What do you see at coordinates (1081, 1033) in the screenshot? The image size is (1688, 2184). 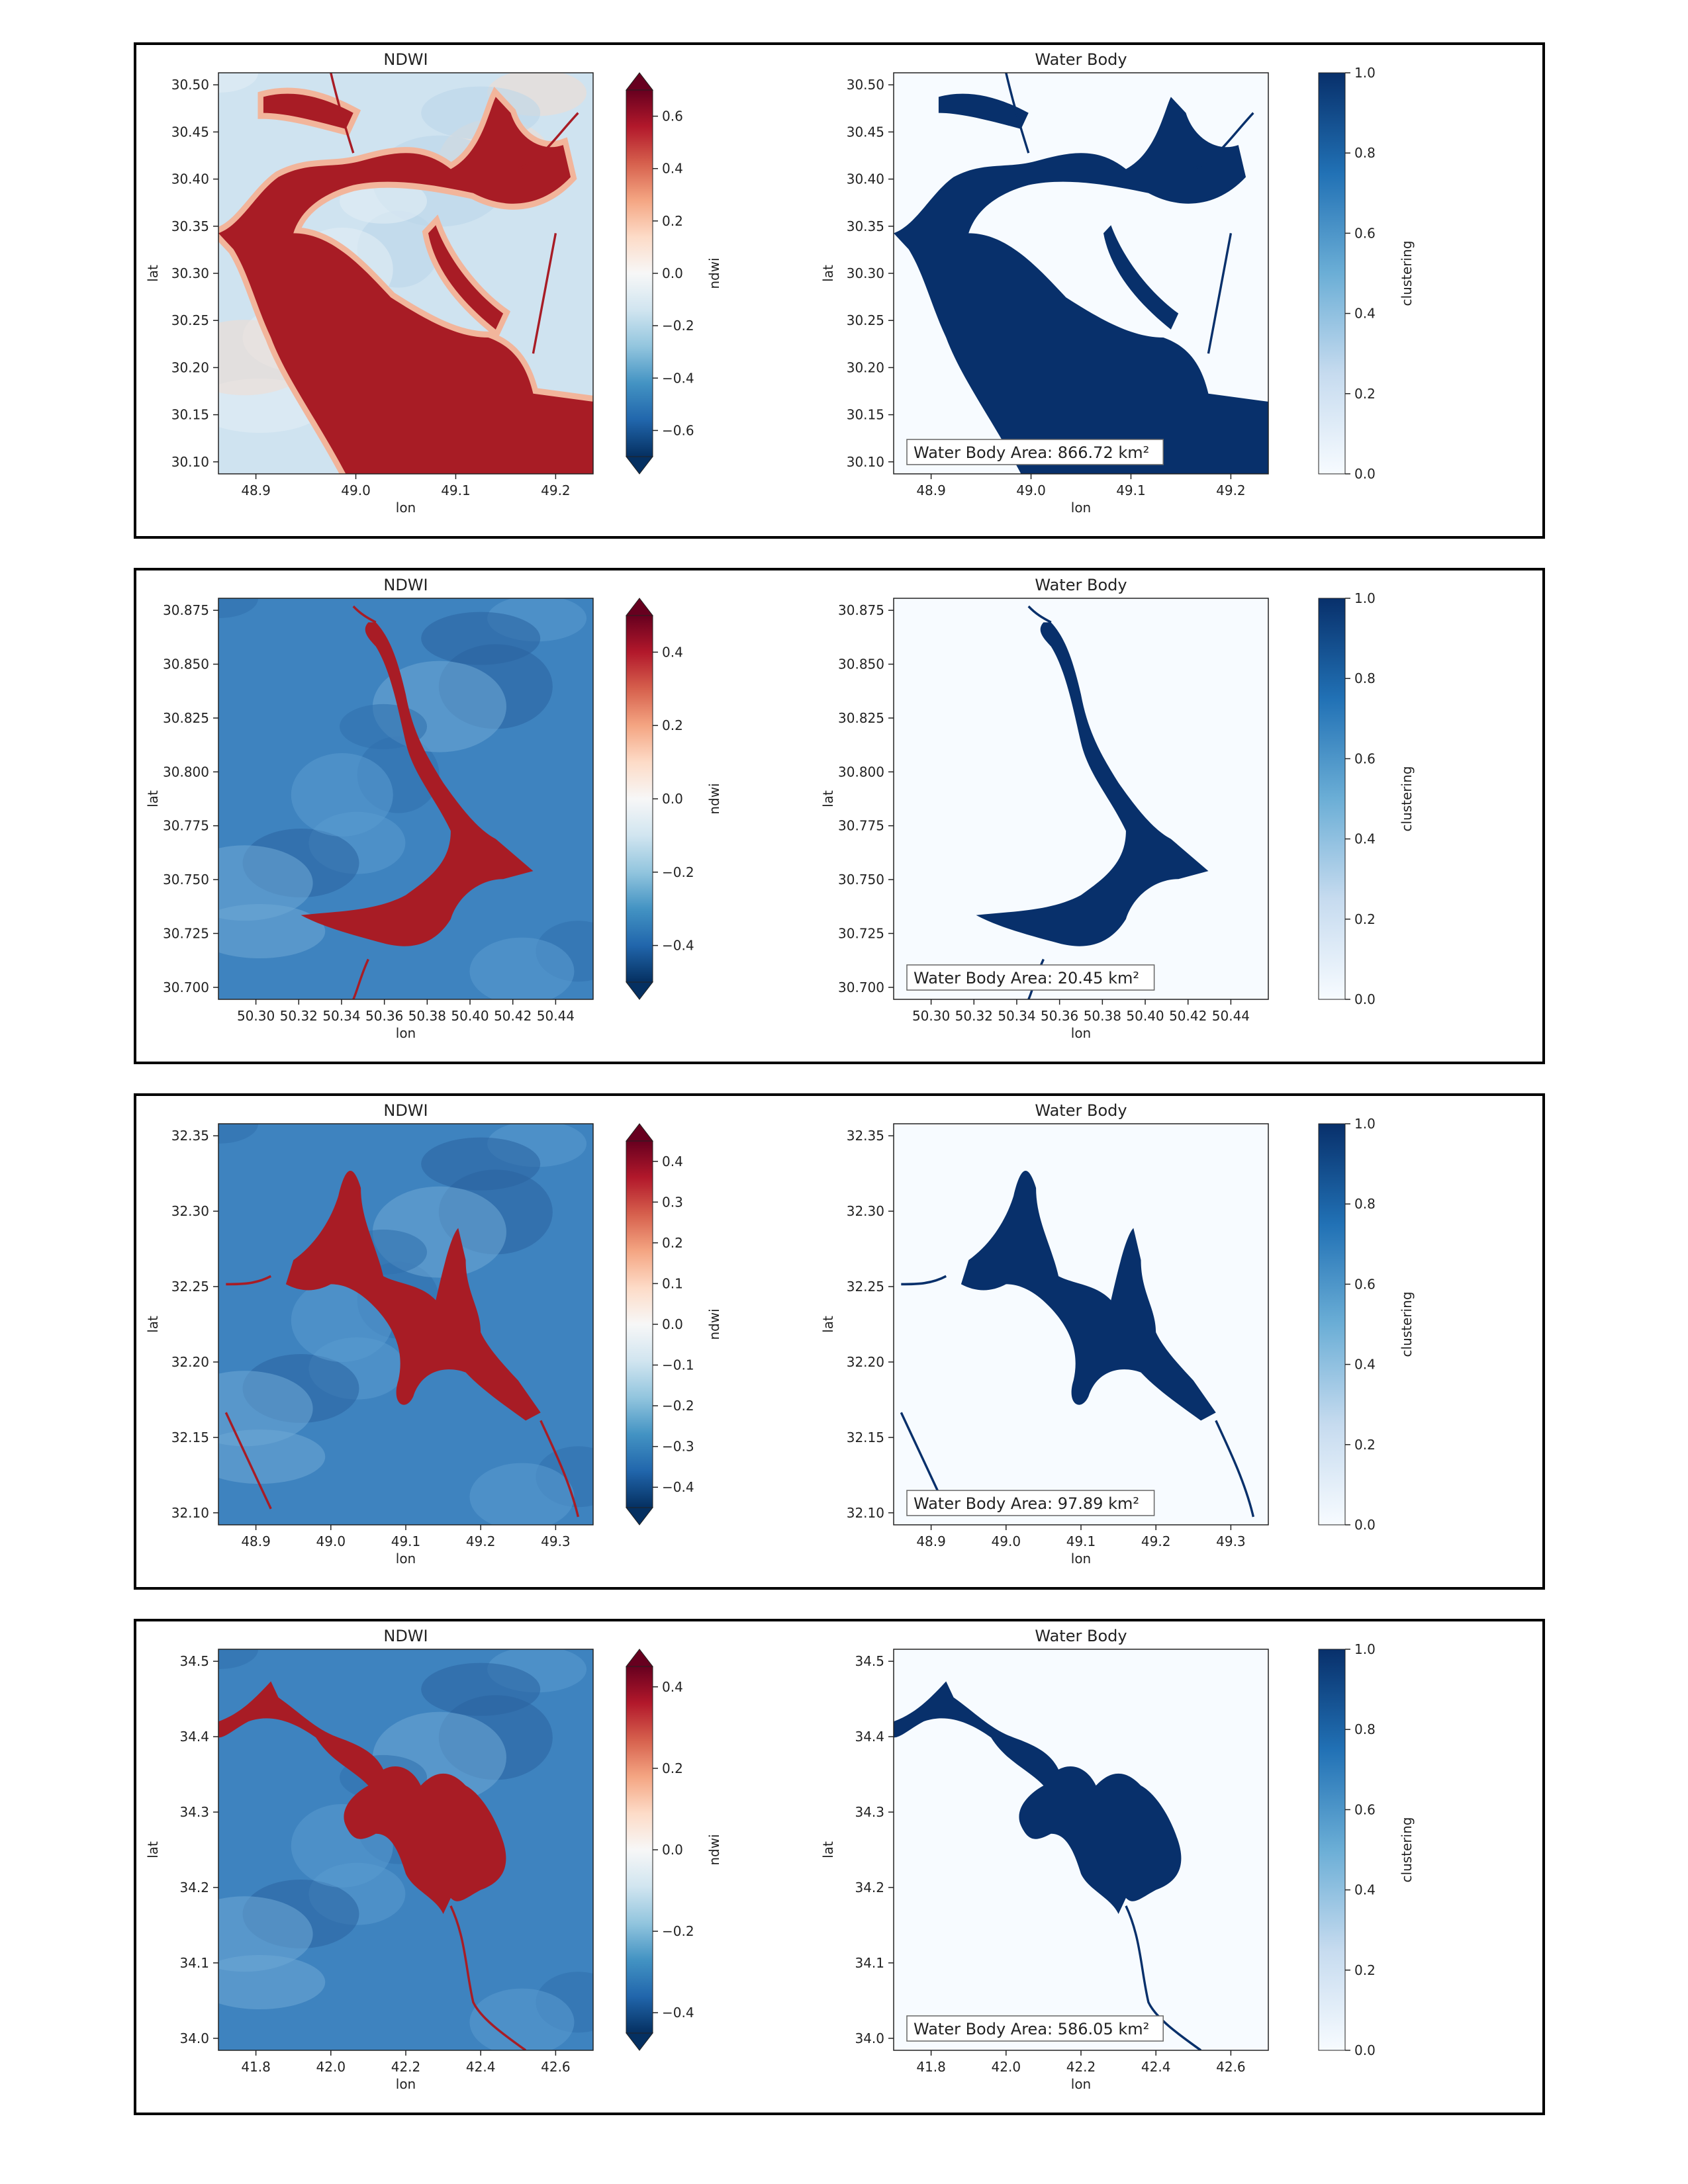 I see `p2-water-xlabel: lon` at bounding box center [1081, 1033].